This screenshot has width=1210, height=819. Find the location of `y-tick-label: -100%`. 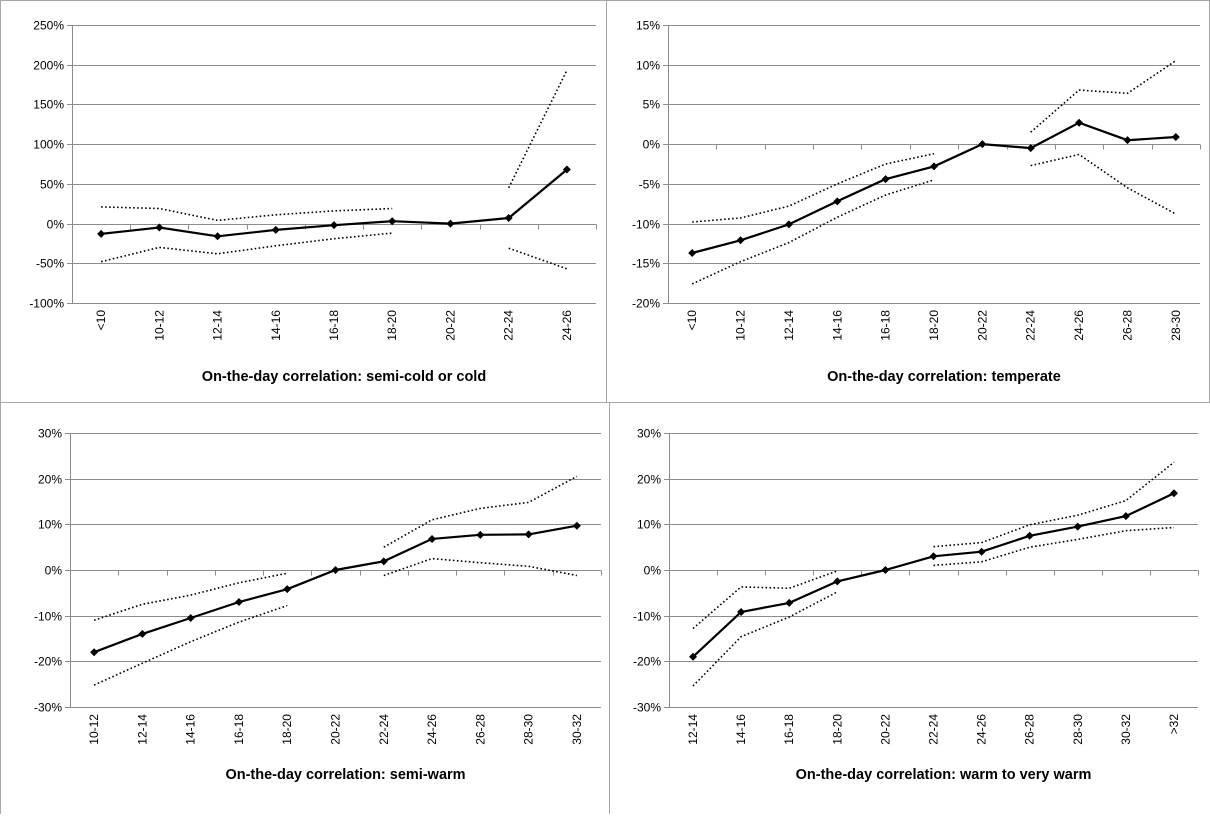

y-tick-label: -100% is located at coordinates (46, 304).